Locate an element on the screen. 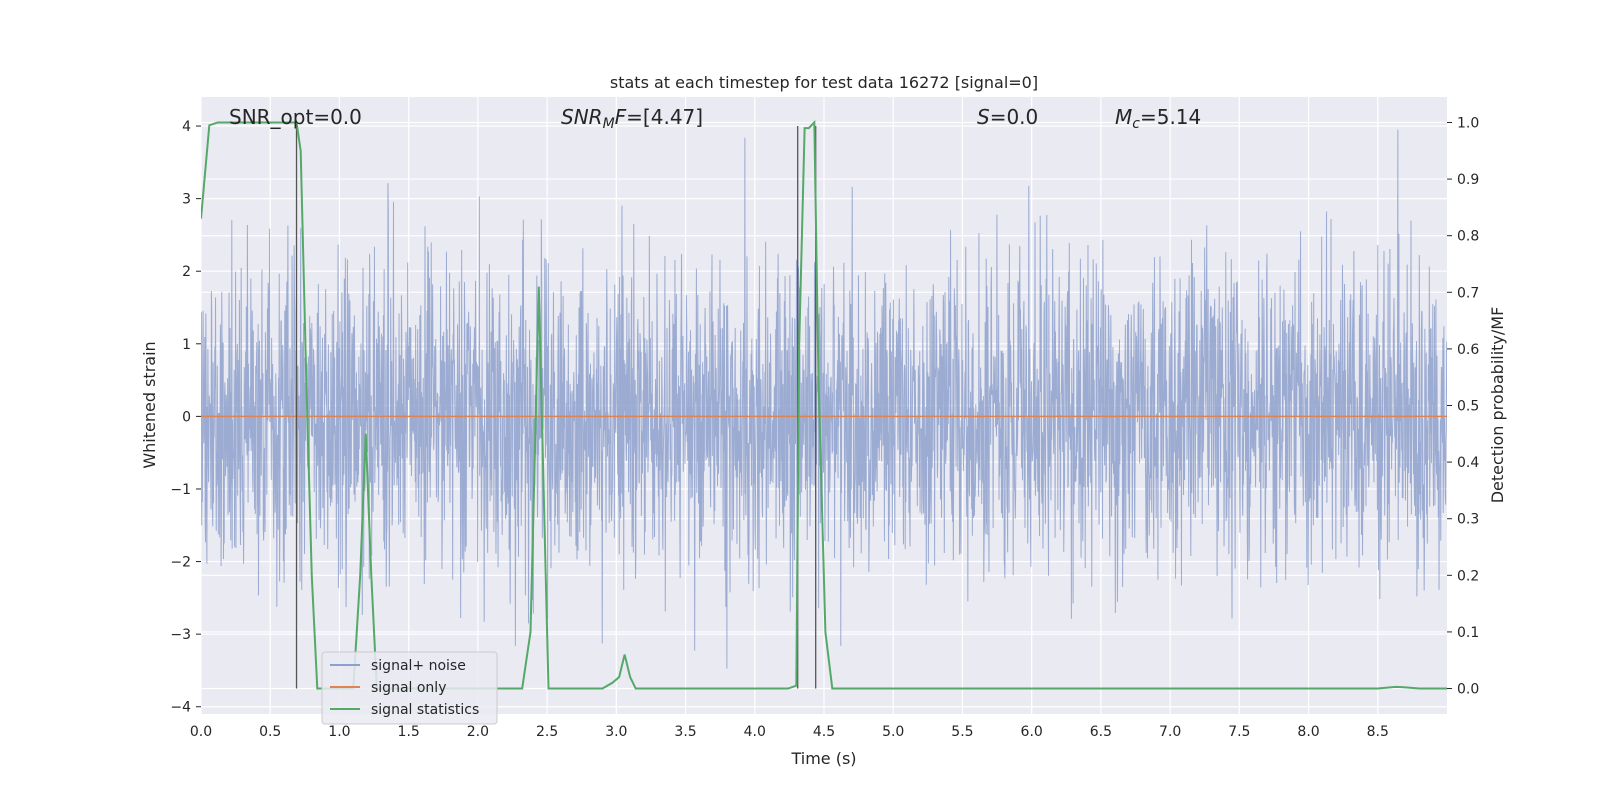 This screenshot has height=800, width=1600. x-tick-label: 5.5 is located at coordinates (962, 732).